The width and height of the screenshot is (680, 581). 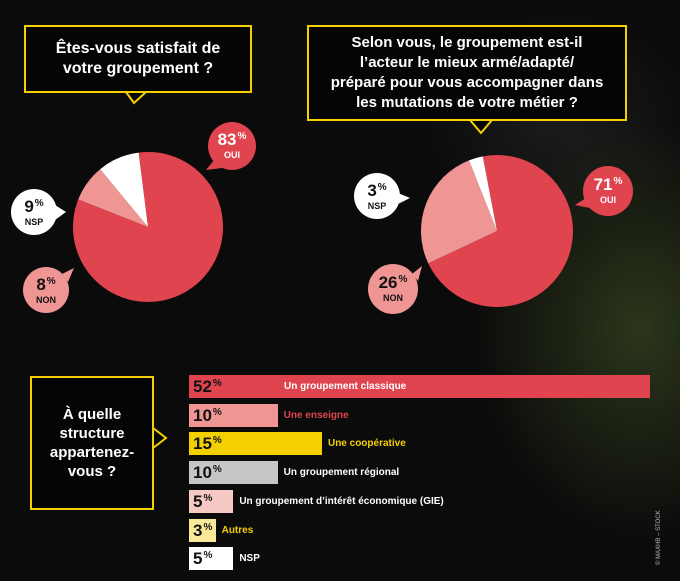 I want to click on bubble-q1-oui-value: 83%, so click(x=232, y=139).